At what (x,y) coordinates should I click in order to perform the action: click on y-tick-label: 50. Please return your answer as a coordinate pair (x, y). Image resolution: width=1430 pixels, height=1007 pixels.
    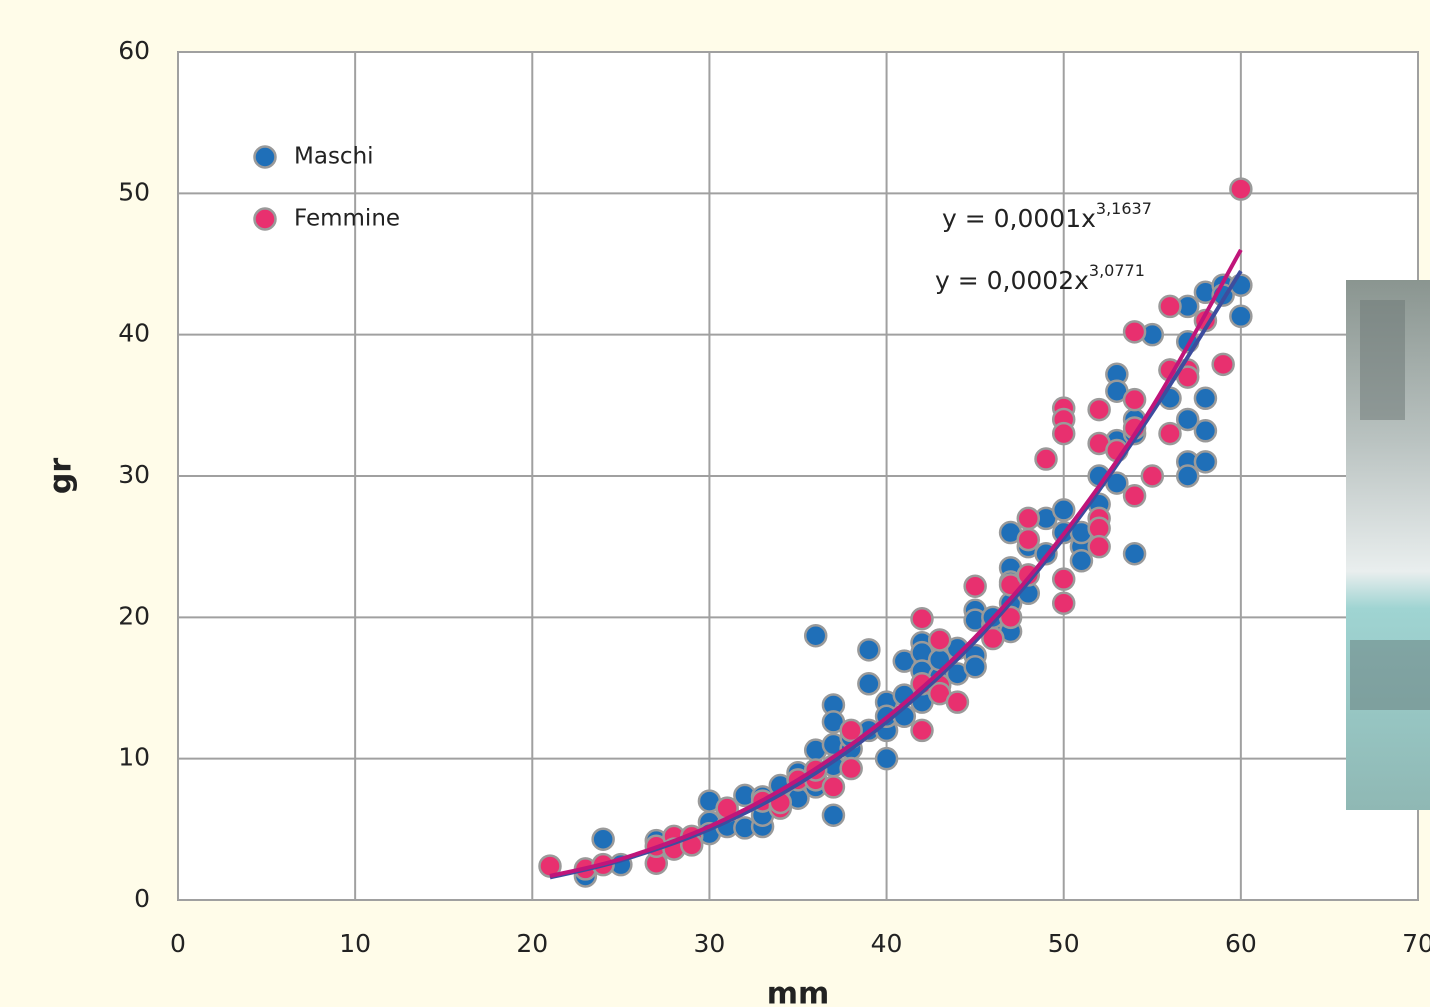
    Looking at the image, I should click on (134, 191).